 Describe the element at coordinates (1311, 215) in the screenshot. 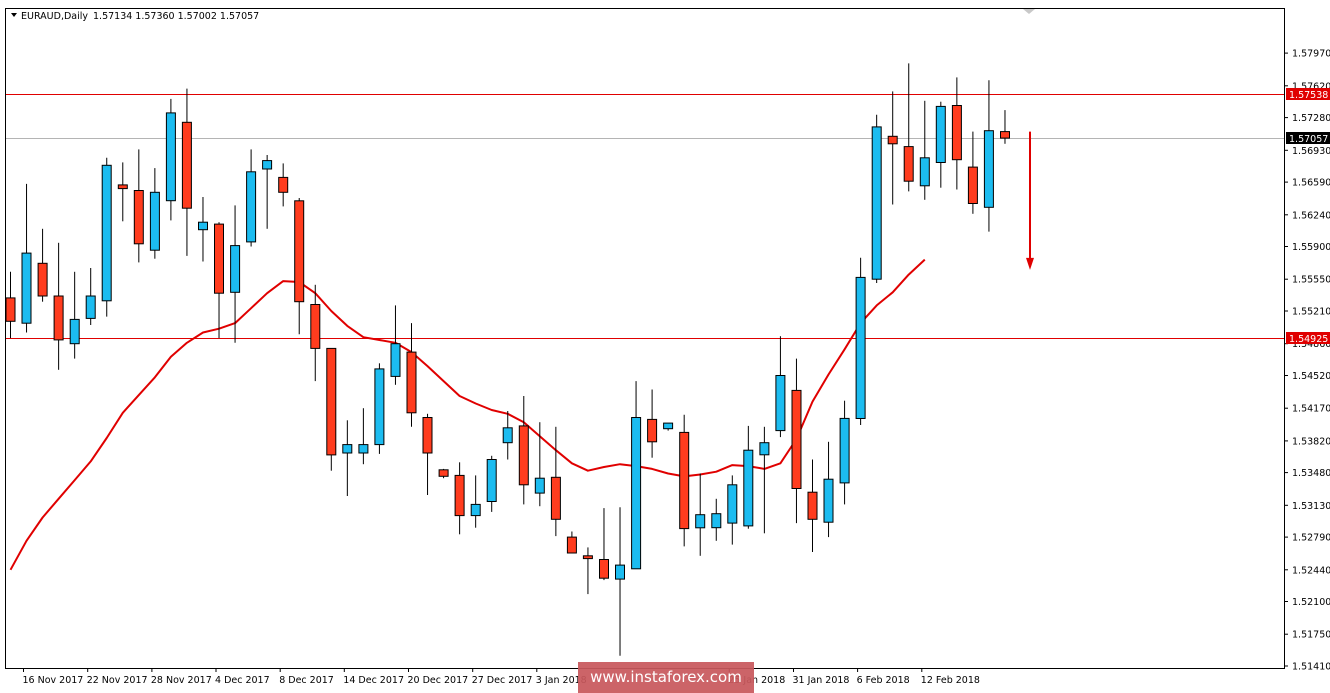

I see `y-tick-label: 1.56240` at that location.